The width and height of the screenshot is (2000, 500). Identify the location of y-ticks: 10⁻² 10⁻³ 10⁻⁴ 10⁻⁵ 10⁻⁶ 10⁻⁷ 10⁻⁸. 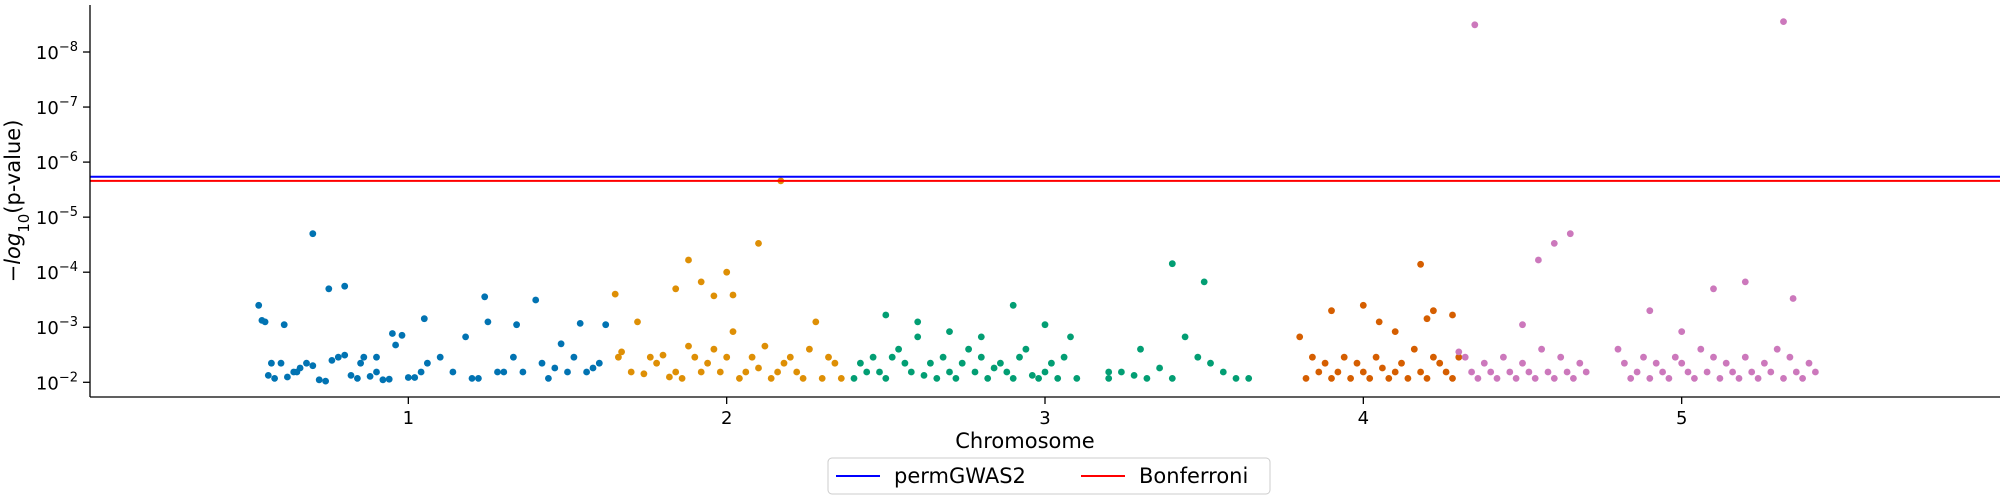
(63, 217).